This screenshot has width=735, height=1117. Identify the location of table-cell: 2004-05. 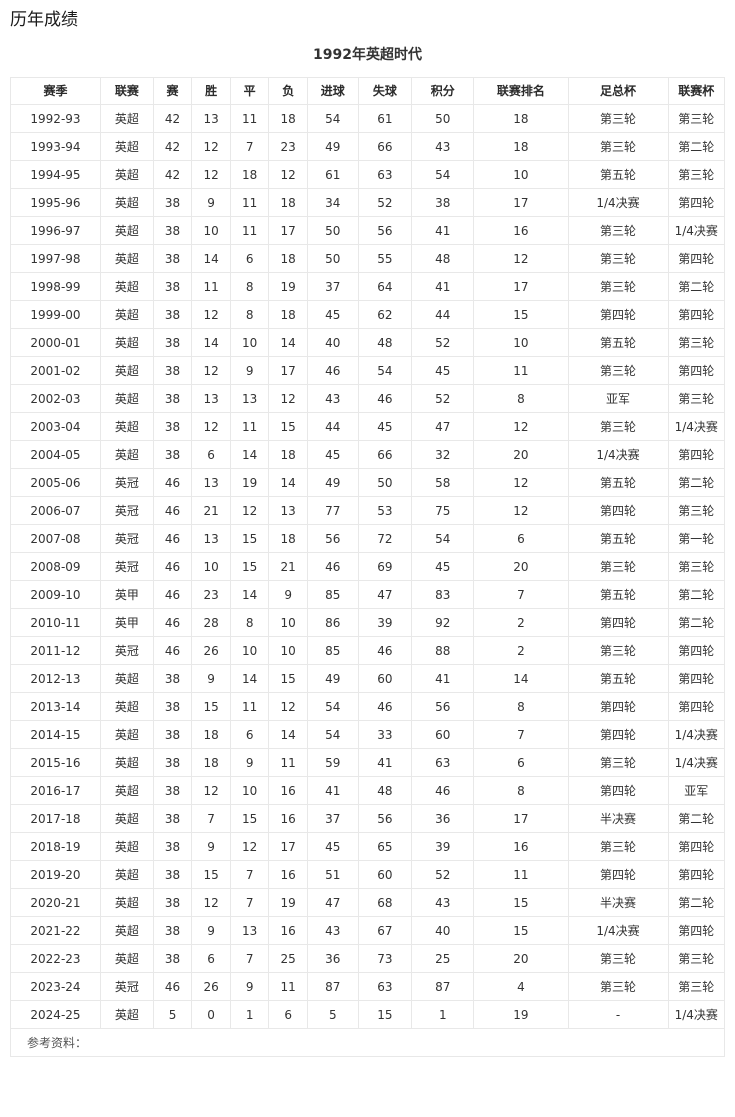
(55, 454).